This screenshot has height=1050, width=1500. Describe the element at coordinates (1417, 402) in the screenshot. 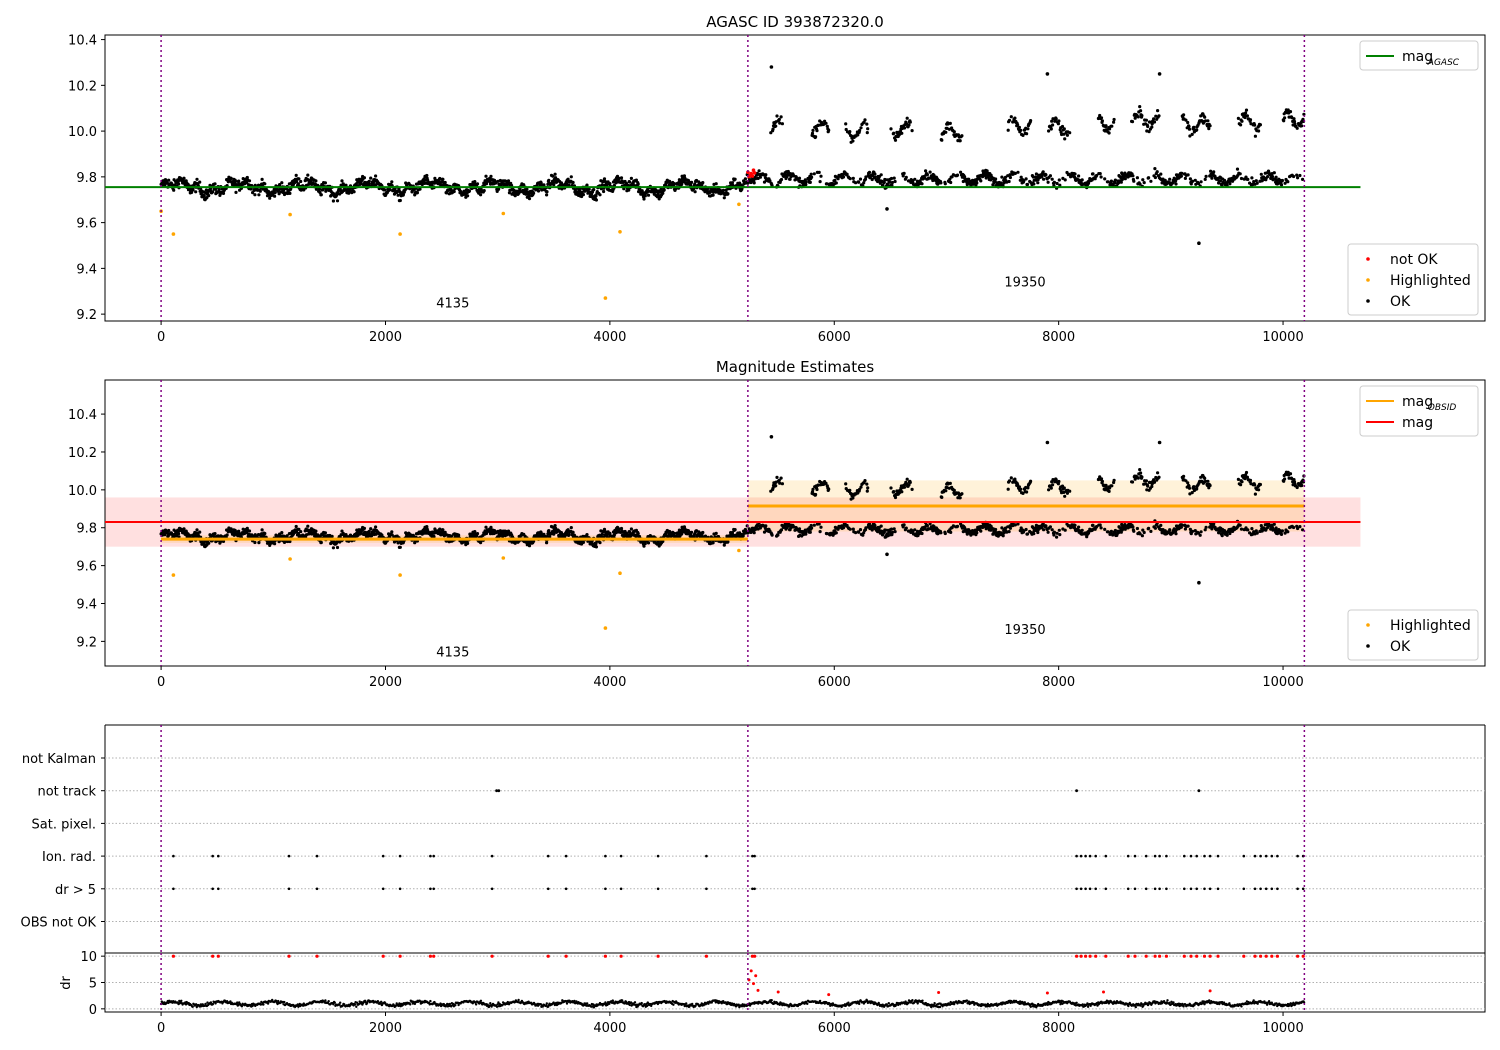

I see `estimates-legend-top-label: mag` at that location.